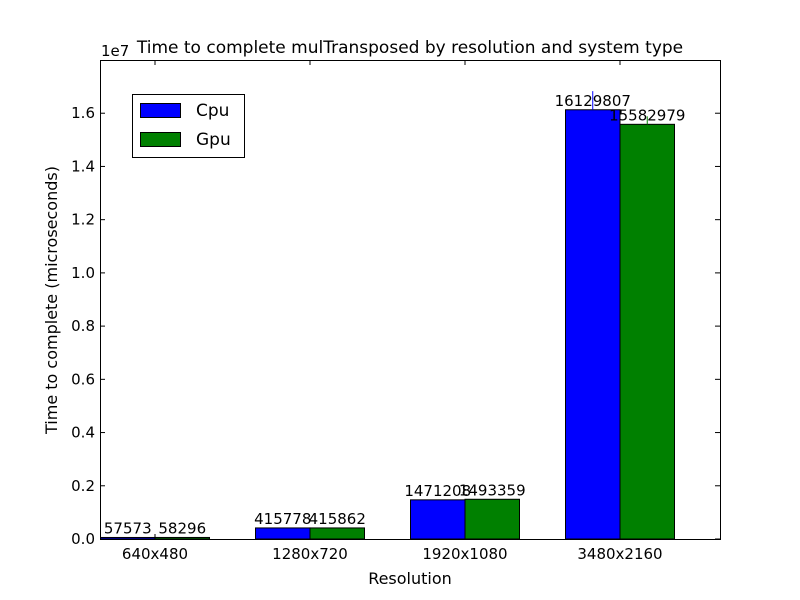 The image size is (800, 600). Describe the element at coordinates (83, 379) in the screenshot. I see `y-tick-label: 0.6` at that location.